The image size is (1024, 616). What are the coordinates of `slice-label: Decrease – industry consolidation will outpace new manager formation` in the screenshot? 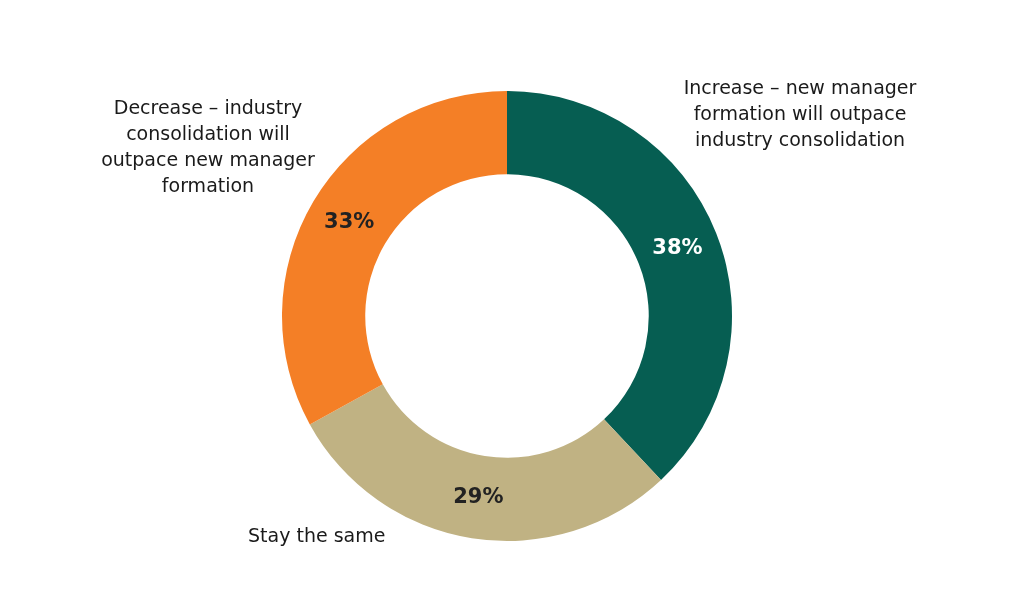 It's located at (208, 146).